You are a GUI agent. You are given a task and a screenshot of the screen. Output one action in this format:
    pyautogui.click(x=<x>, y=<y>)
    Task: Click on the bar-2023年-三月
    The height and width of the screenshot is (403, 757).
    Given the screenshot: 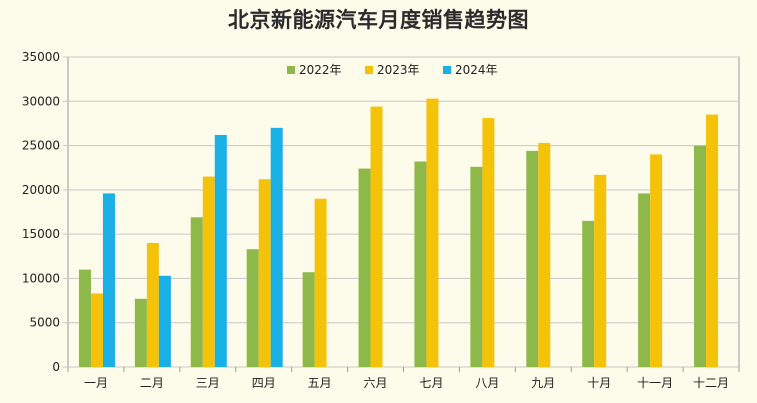 What is the action you would take?
    pyautogui.click(x=208, y=271)
    